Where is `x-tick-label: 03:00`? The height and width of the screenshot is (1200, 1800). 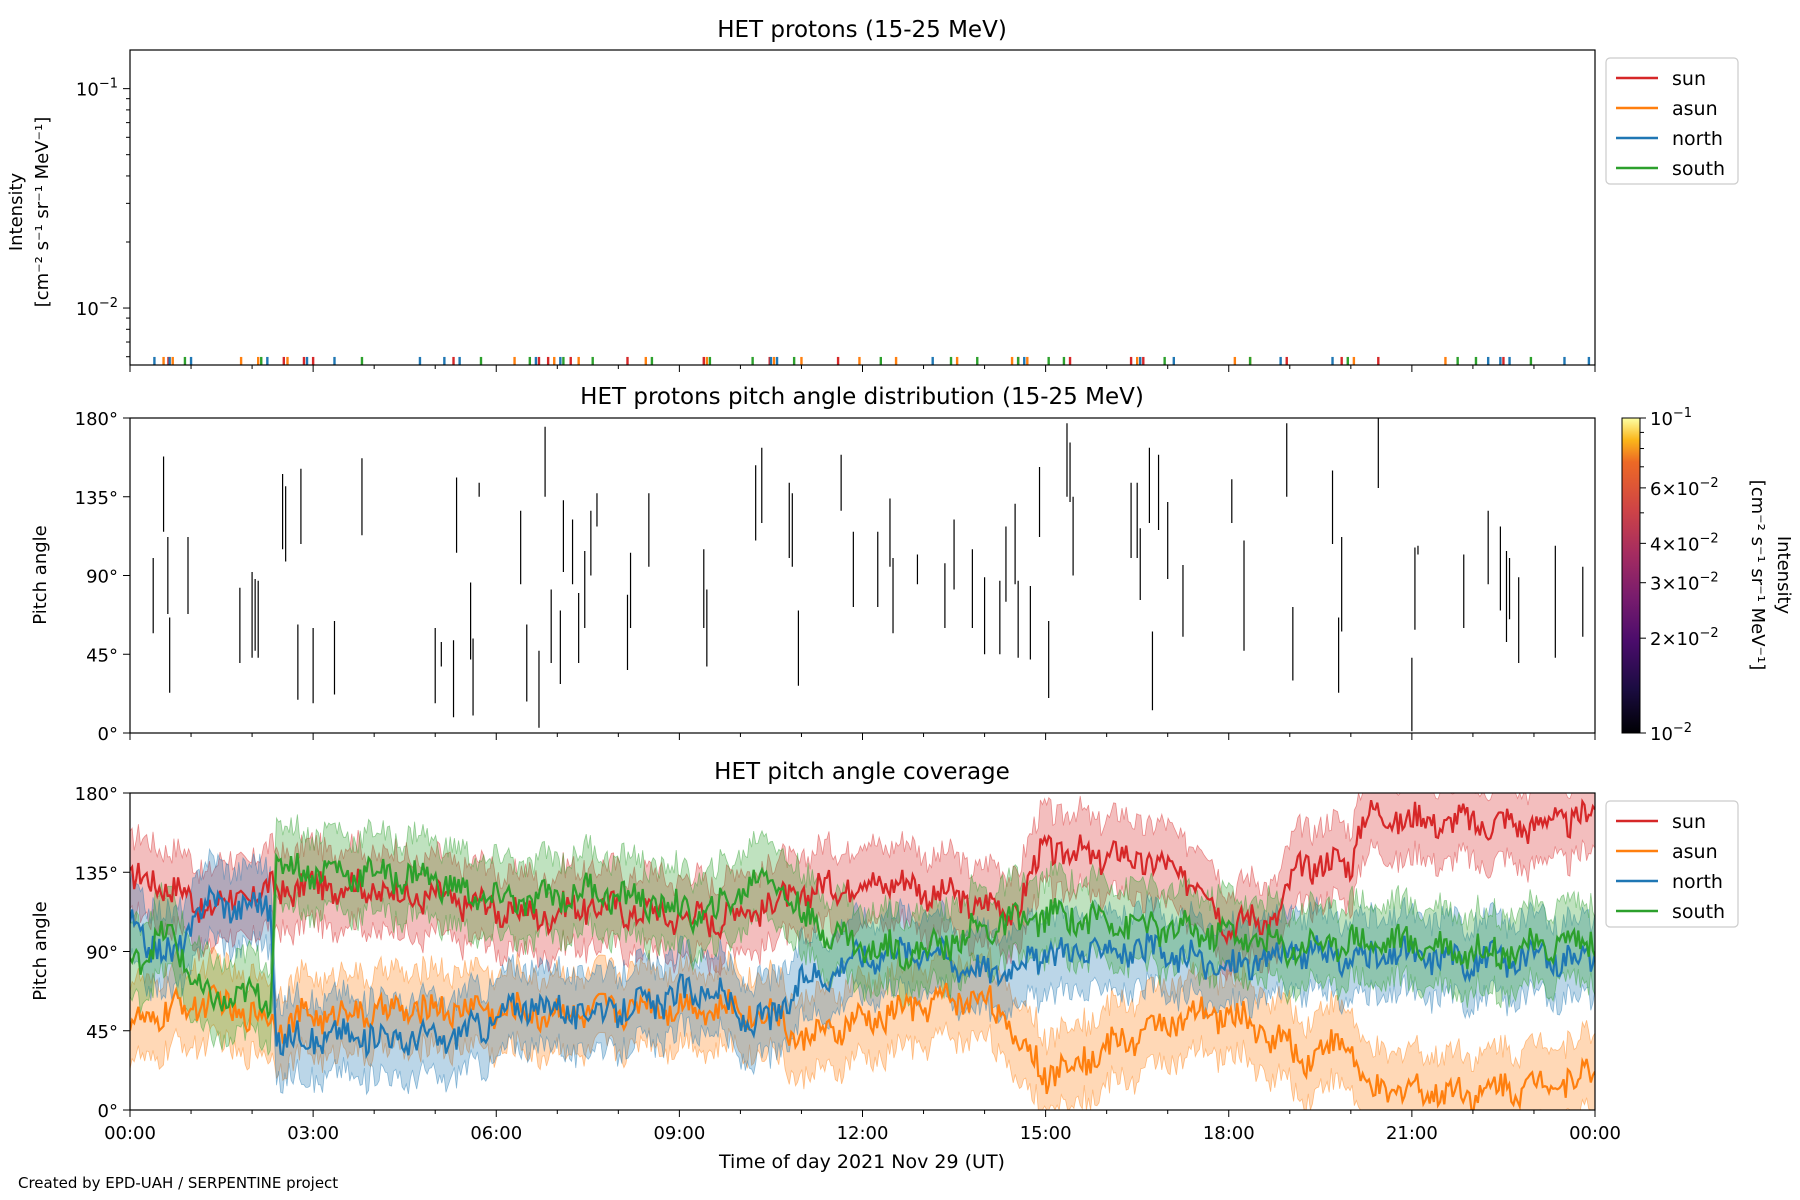 x-tick-label: 03:00 is located at coordinates (313, 1133).